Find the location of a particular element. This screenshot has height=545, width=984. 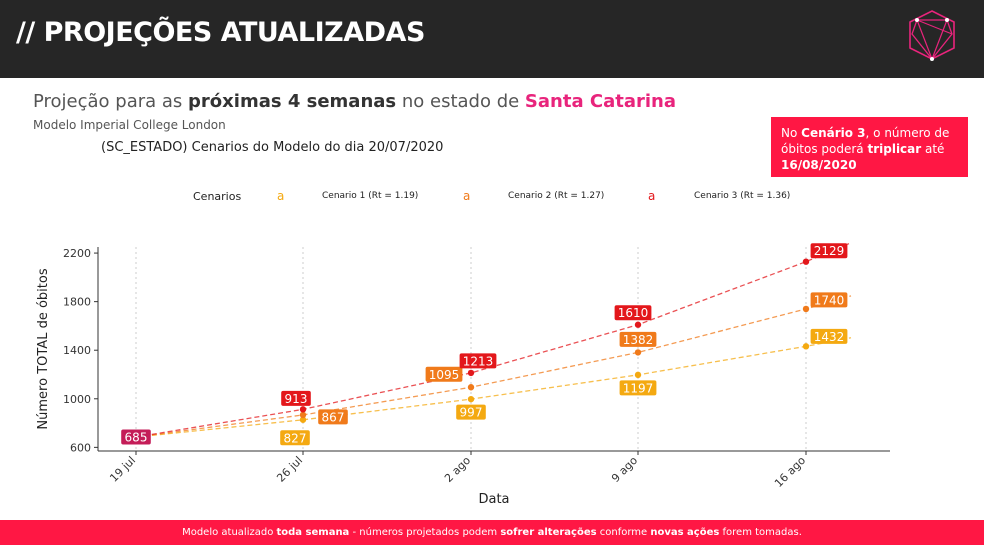

data-label-cenario2-3: 1382 is located at coordinates (638, 340).